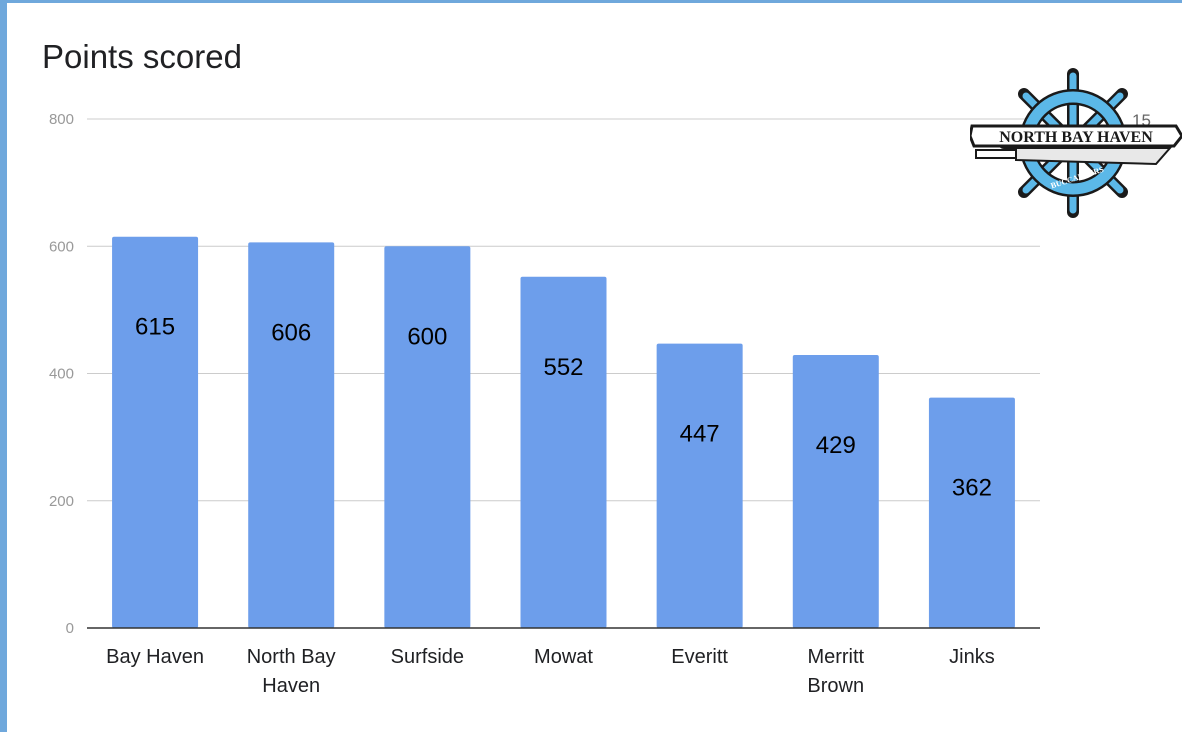 The height and width of the screenshot is (732, 1182). Describe the element at coordinates (61, 374) in the screenshot. I see `y-tick-label: 400` at that location.